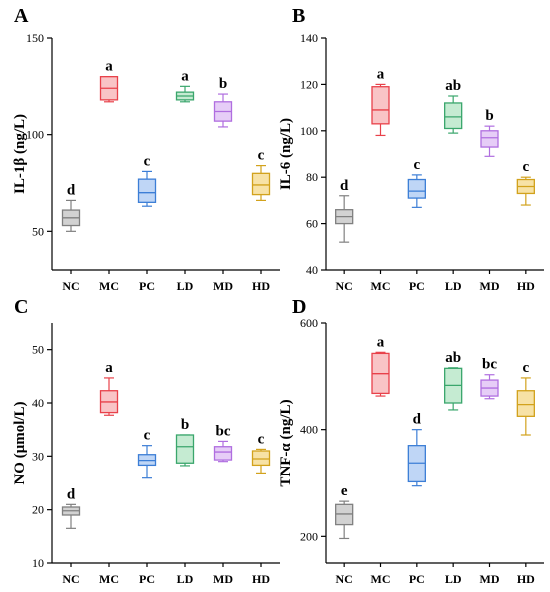 The height and width of the screenshot is (592, 550). Describe the element at coordinates (309, 430) in the screenshot. I see `y-tick-label: 400` at that location.